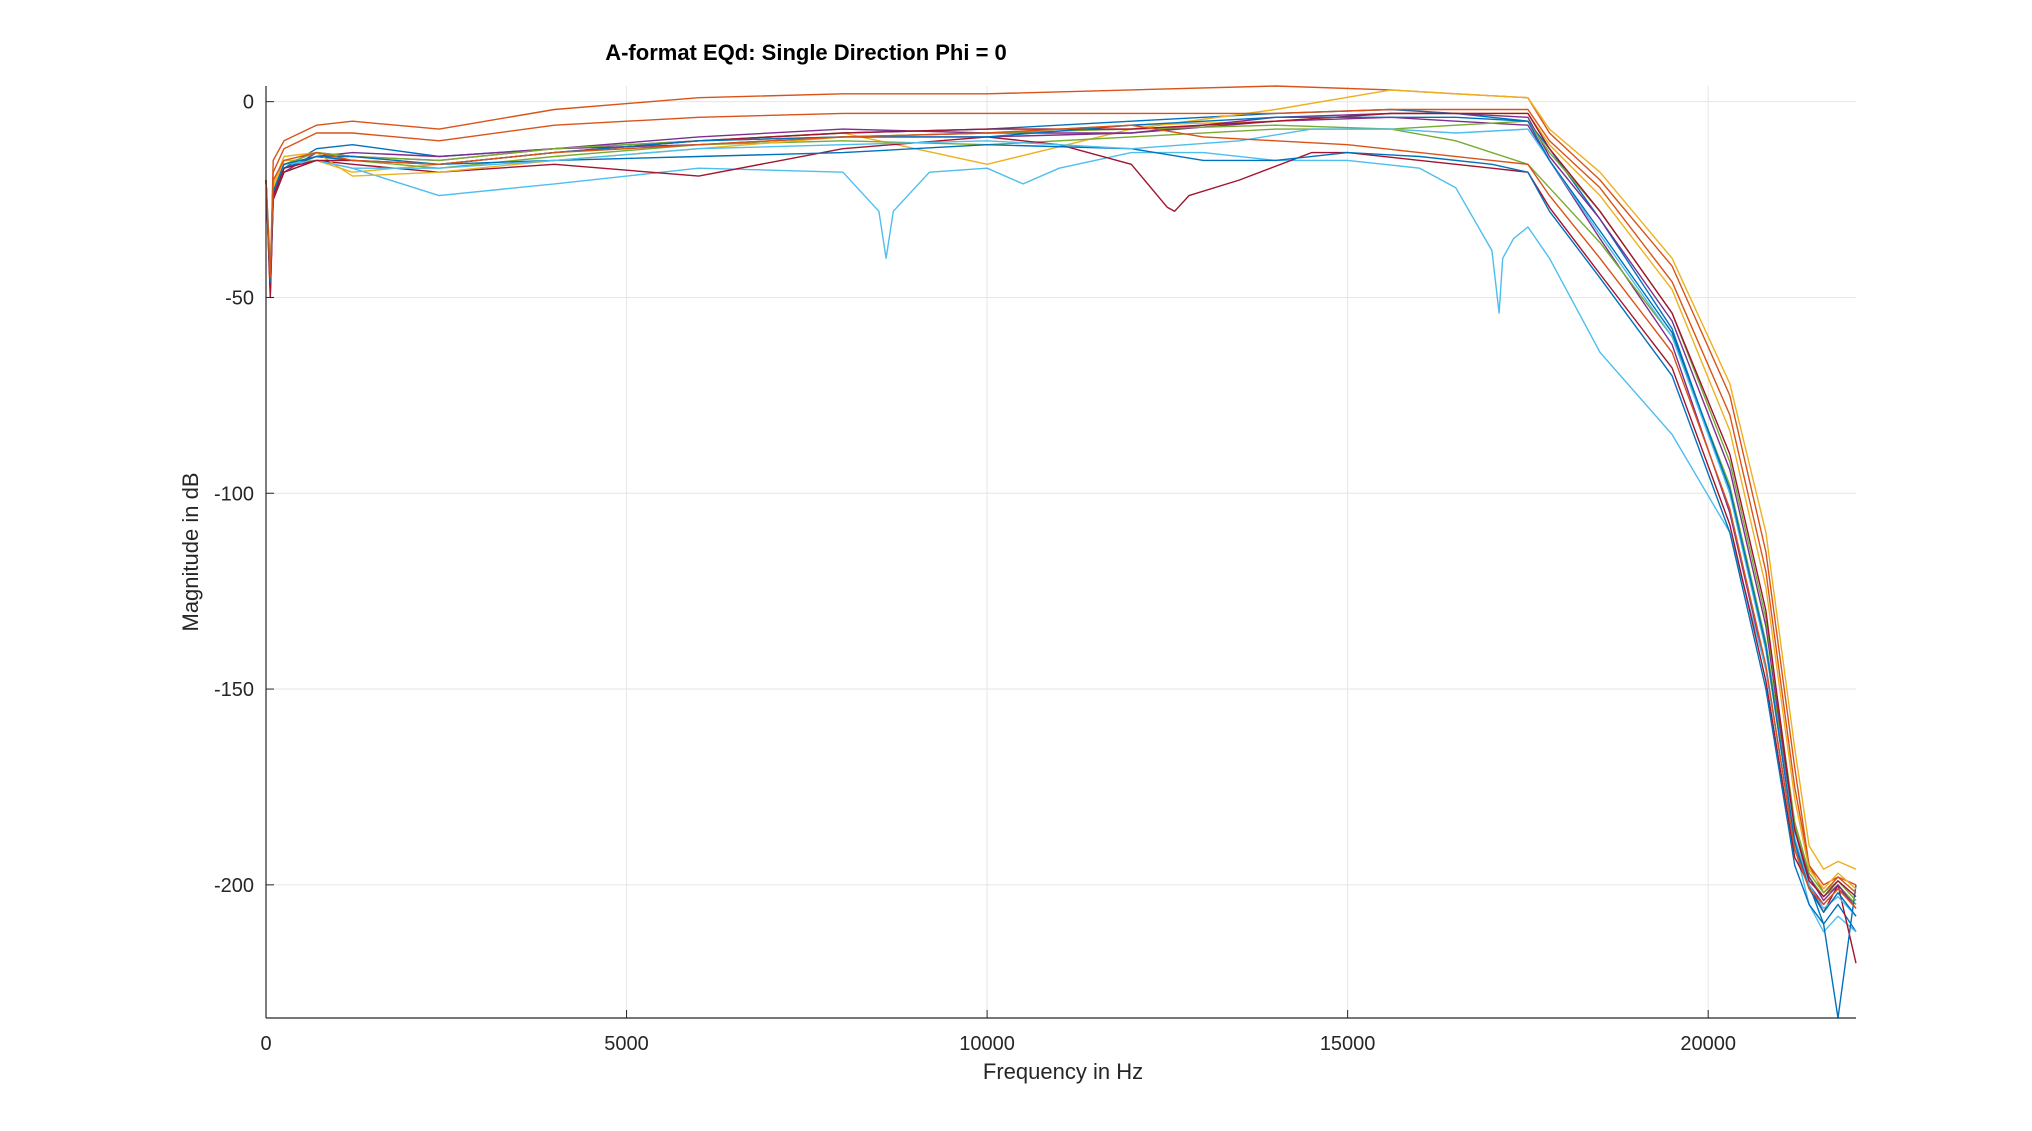 The height and width of the screenshot is (1131, 2032). Describe the element at coordinates (626, 1044) in the screenshot. I see `x-tick-label: 5000` at that location.